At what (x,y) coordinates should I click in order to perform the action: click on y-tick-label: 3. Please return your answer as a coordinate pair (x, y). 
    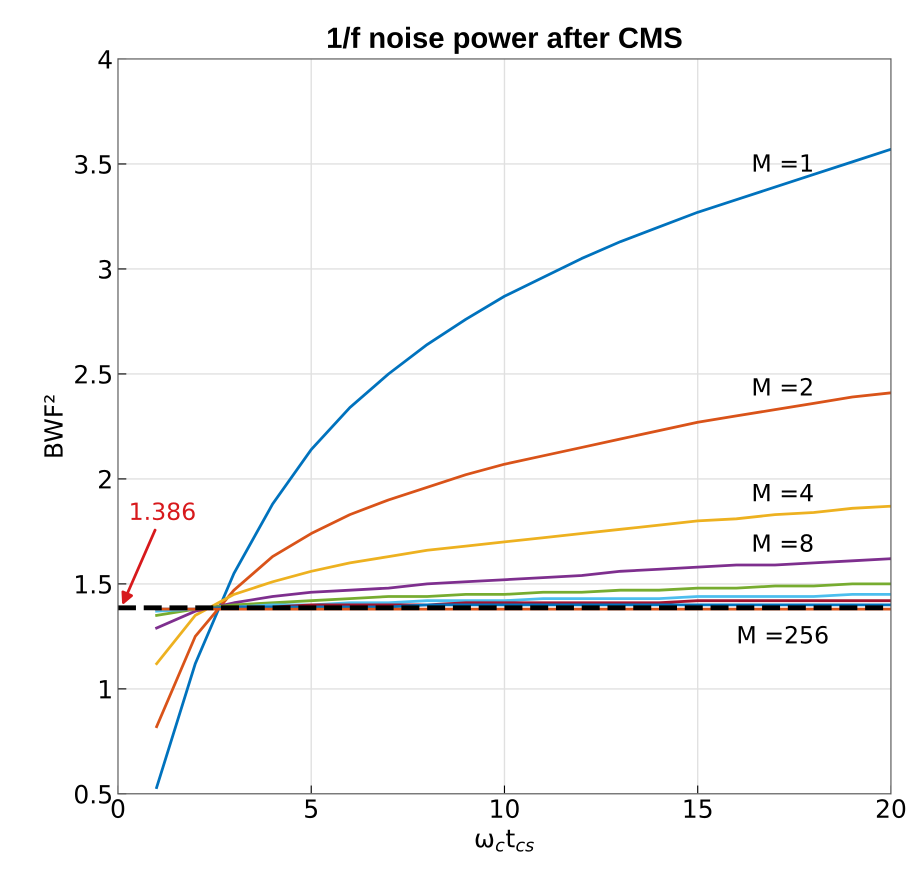
    Looking at the image, I should click on (105, 269).